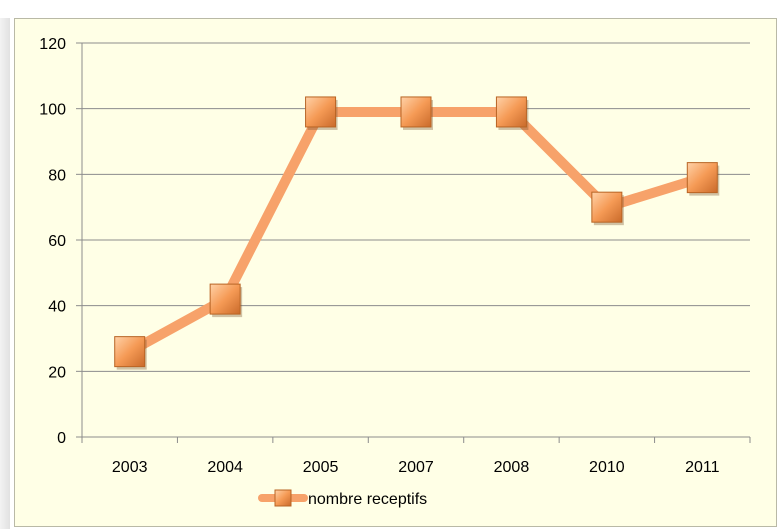  What do you see at coordinates (416, 467) in the screenshot?
I see `x-tick-label: 2007` at bounding box center [416, 467].